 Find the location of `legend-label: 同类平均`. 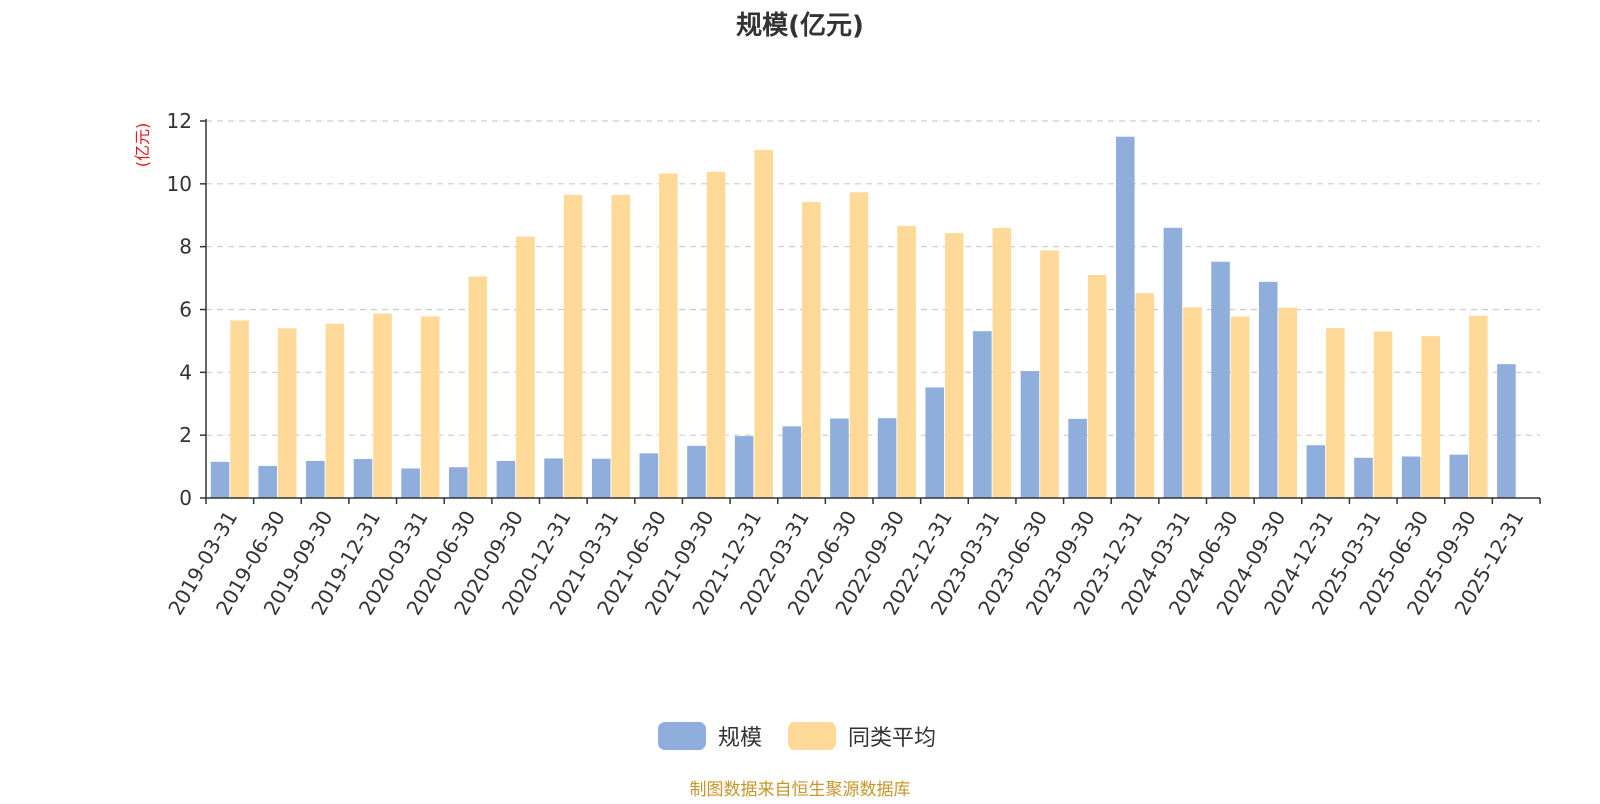

legend-label: 同类平均 is located at coordinates (892, 738).